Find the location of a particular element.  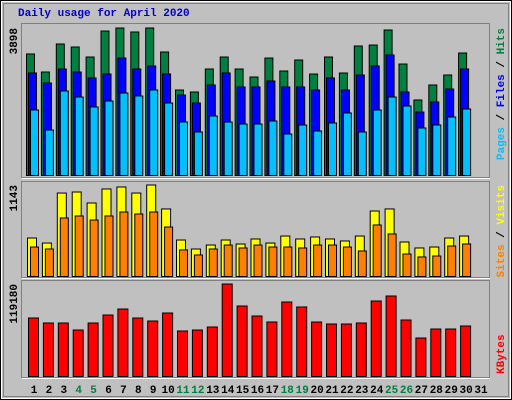

x-tick-label: 24 is located at coordinates (377, 391).